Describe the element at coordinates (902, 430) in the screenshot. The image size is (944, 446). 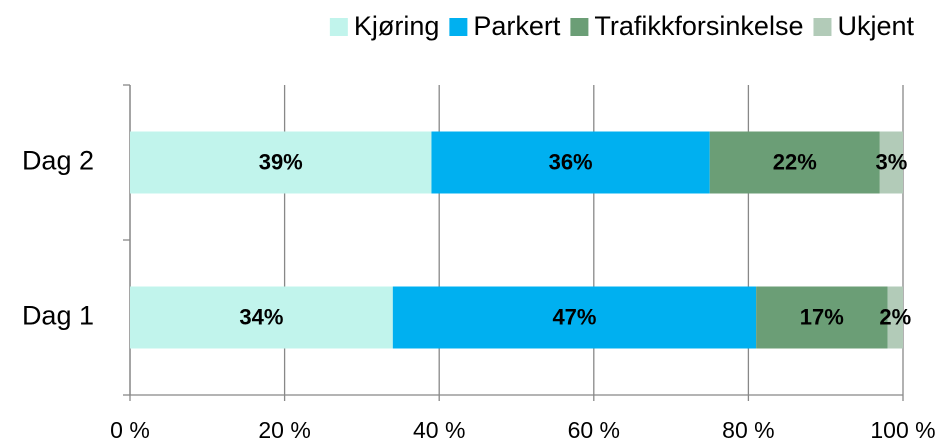
I see `x-tick-label: 100 %` at that location.